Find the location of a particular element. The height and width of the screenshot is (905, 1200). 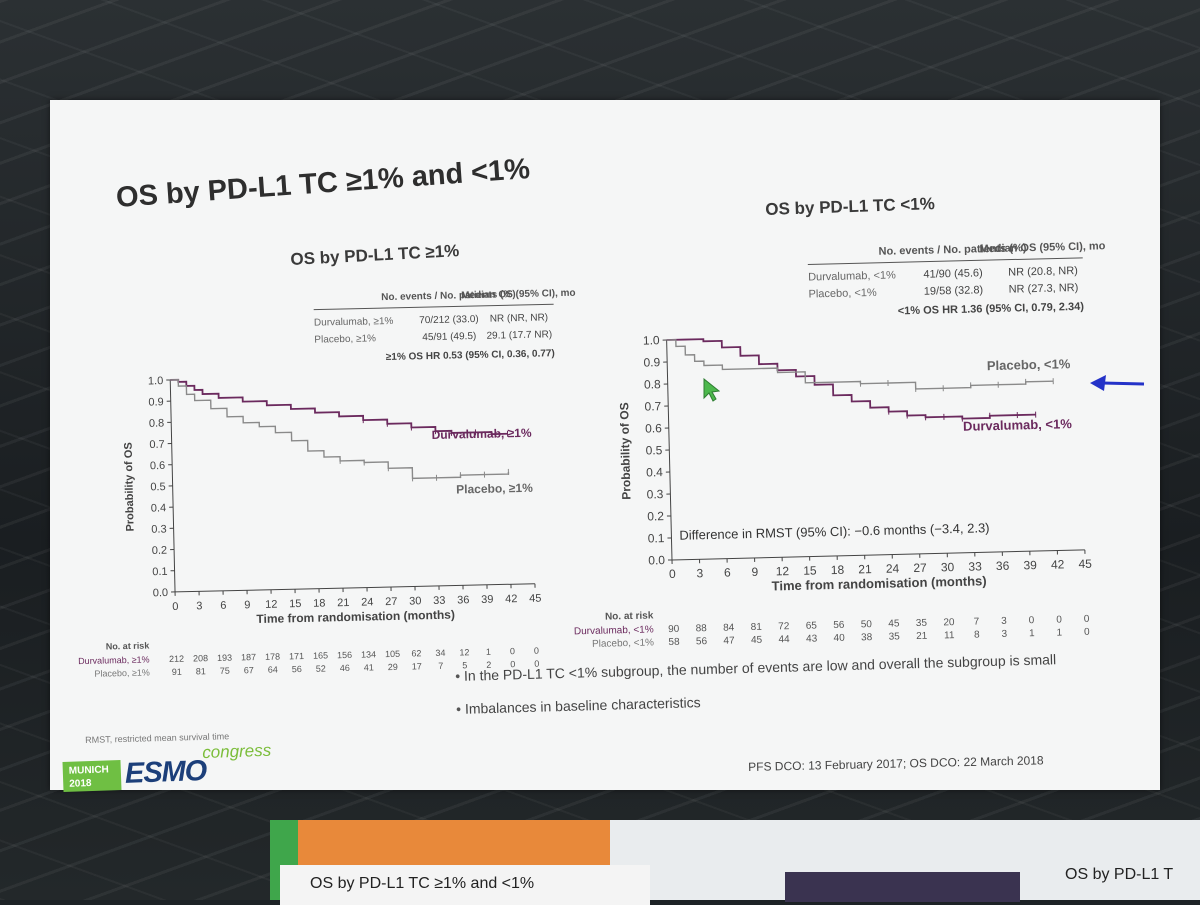

x-tick-label: 30 is located at coordinates (948, 567).